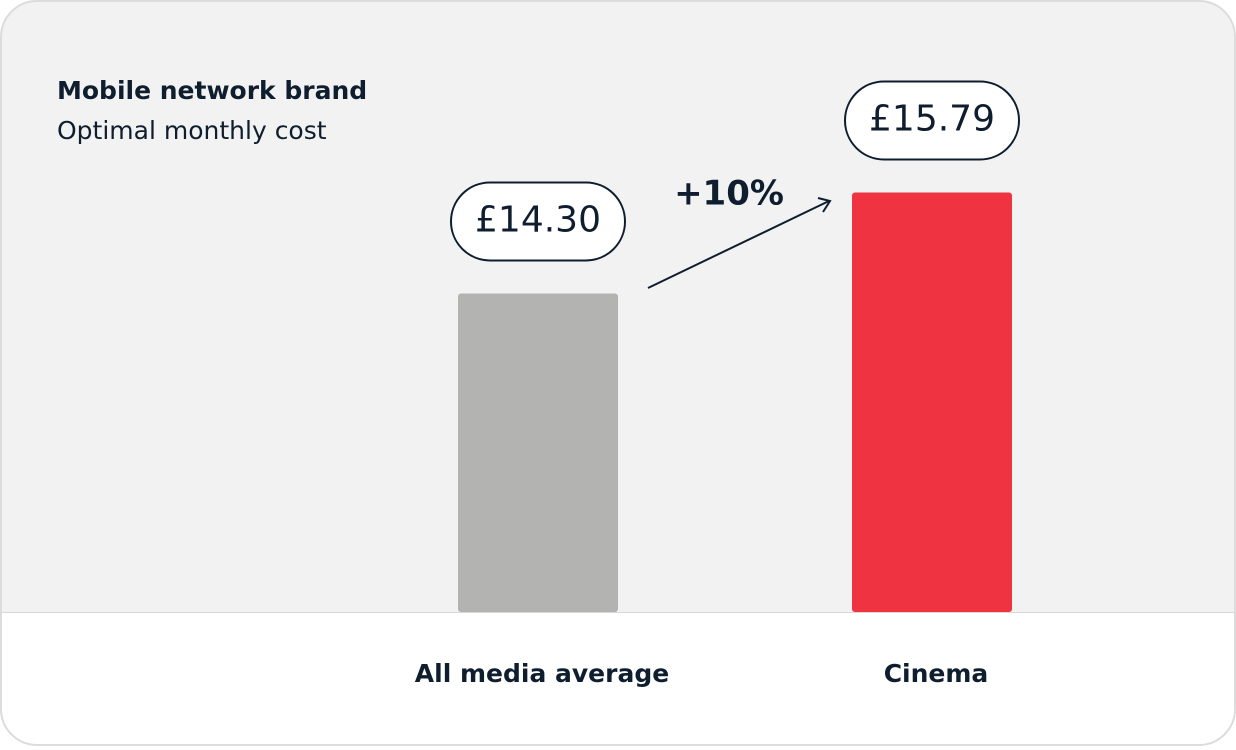  What do you see at coordinates (542, 673) in the screenshot?
I see `x-tick-label: All media average` at bounding box center [542, 673].